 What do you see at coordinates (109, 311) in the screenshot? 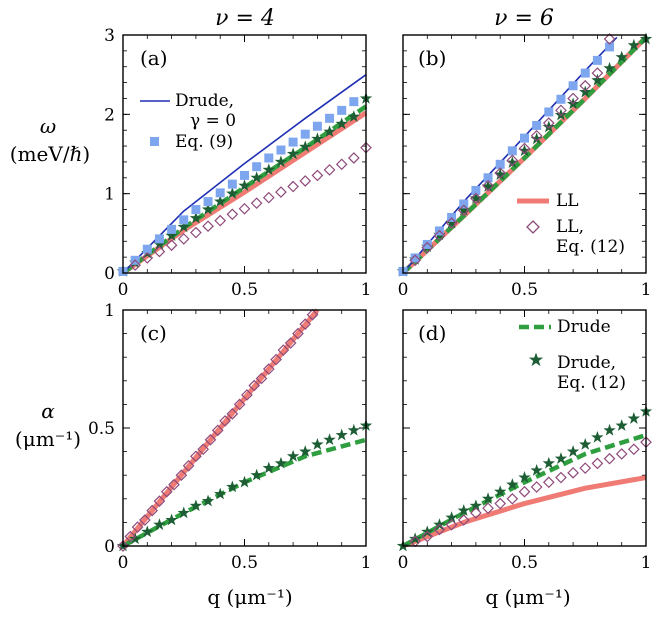
I see `y-tick-label: 1` at bounding box center [109, 311].